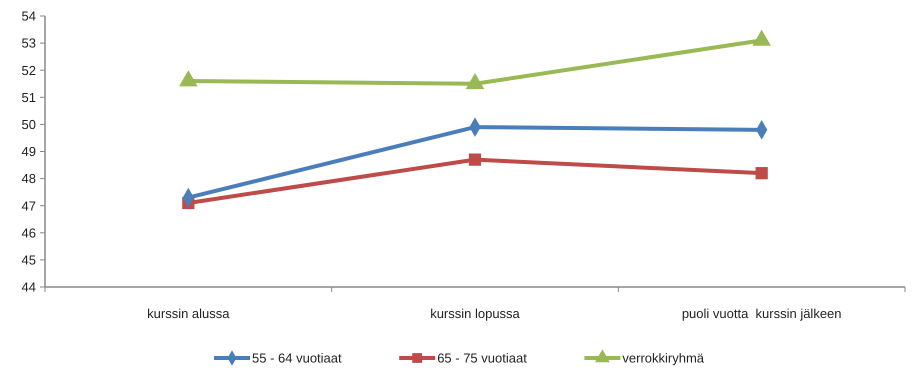 The image size is (922, 372). I want to click on y-tick-label: 44, so click(29, 287).